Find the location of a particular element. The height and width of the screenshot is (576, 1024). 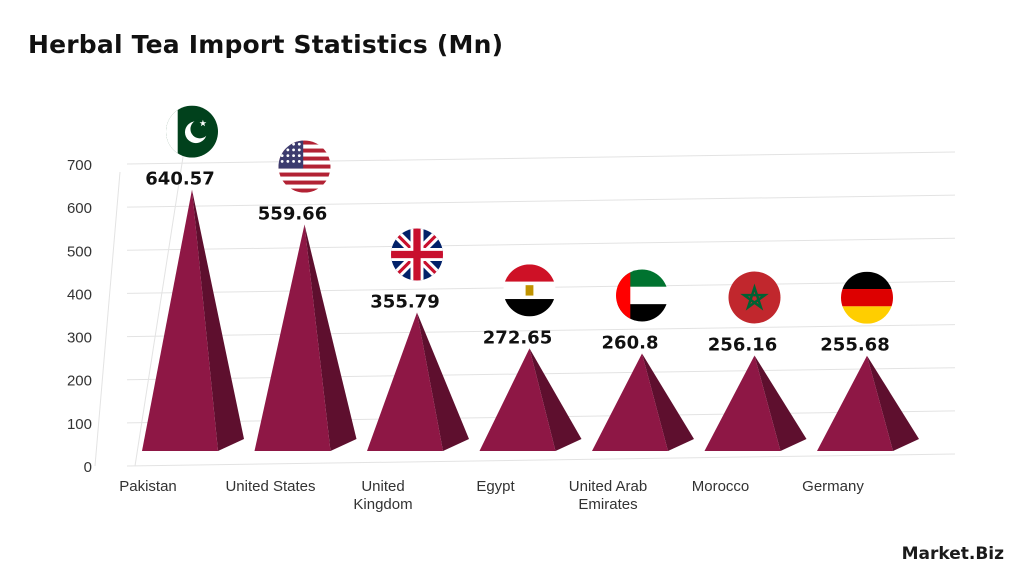

uae-flag-icon is located at coordinates (642, 295).